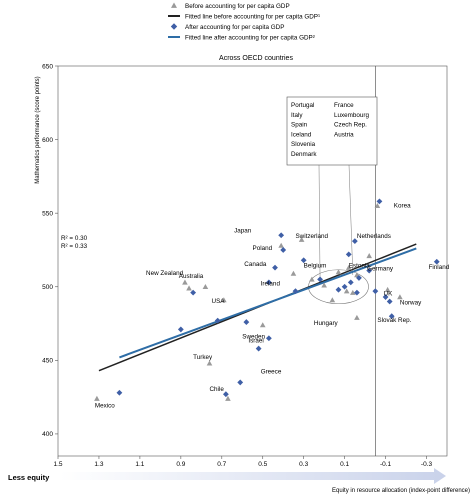 The height and width of the screenshot is (495, 474). I want to click on x-tick-label: 0.1, so click(344, 464).